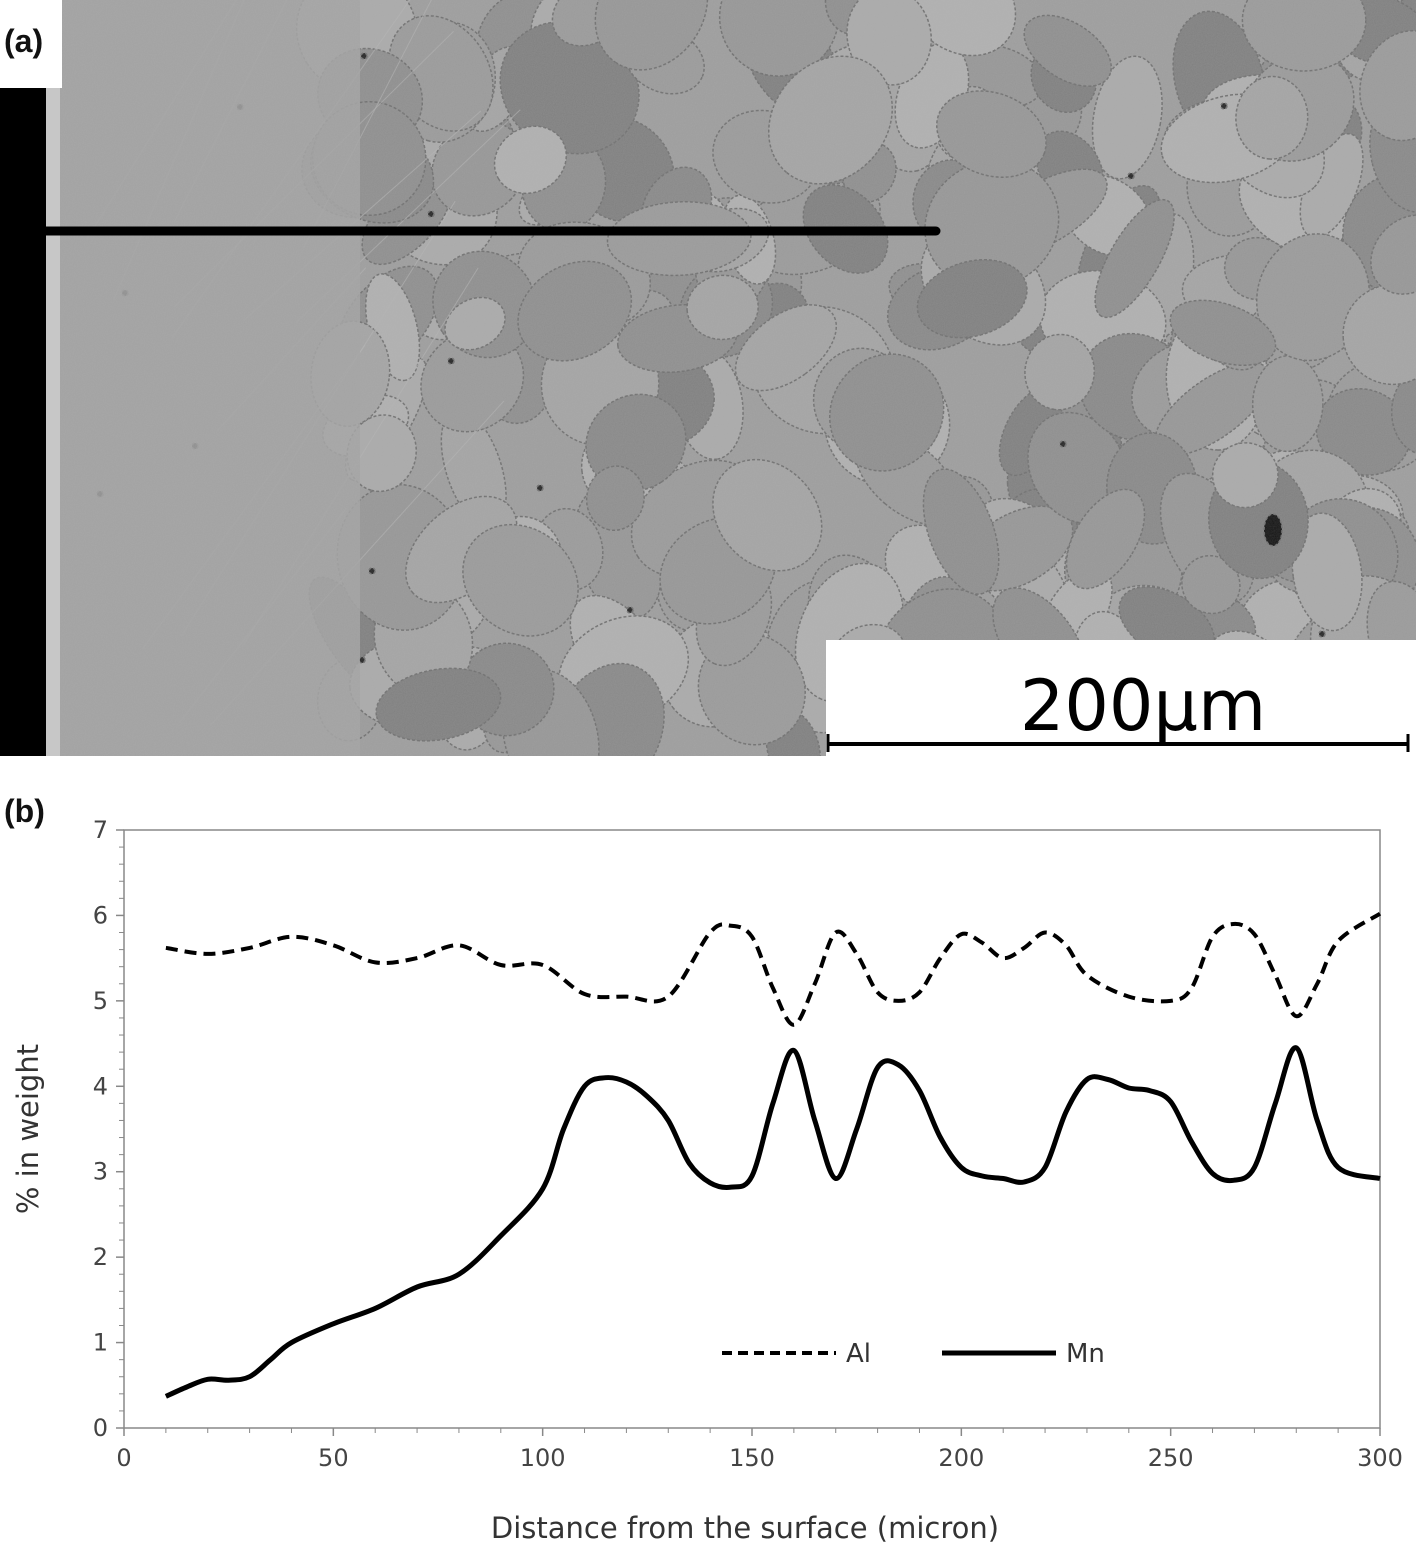 Image resolution: width=1416 pixels, height=1548 pixels. Describe the element at coordinates (961, 1458) in the screenshot. I see `x-tick-label: 200` at that location.